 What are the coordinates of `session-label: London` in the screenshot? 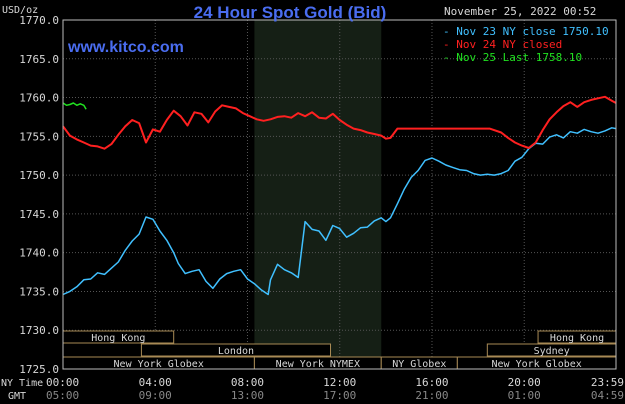 It's located at (236, 351).